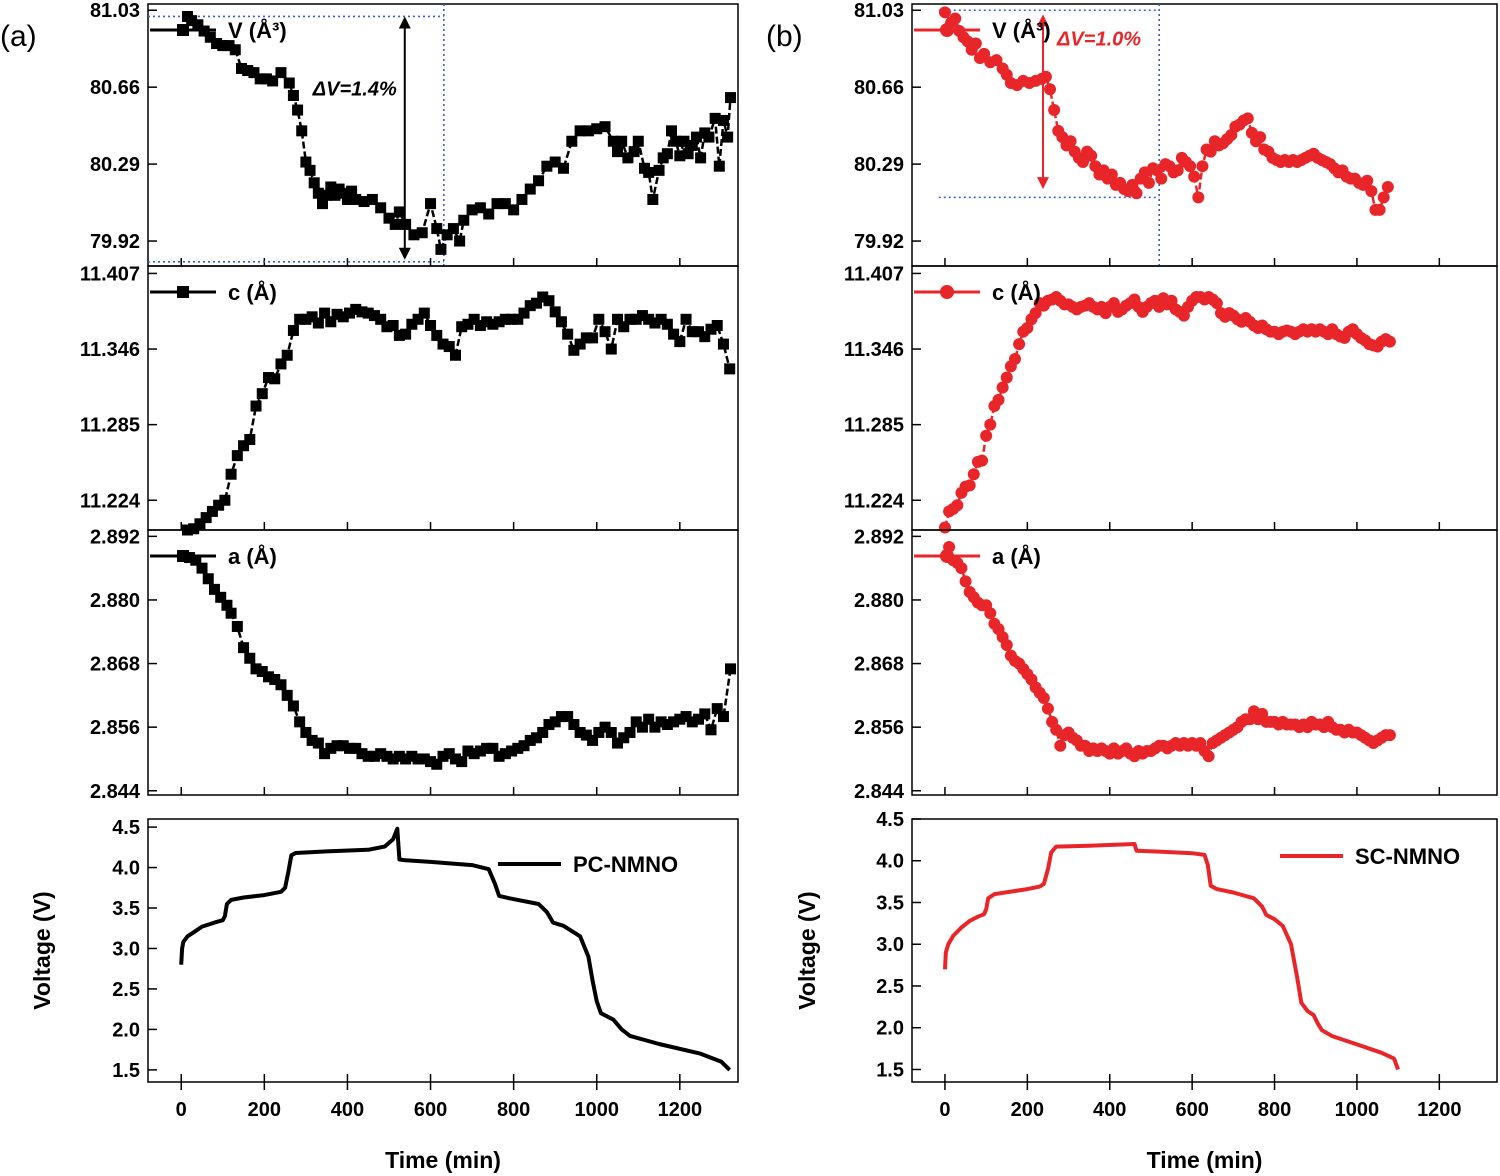 The width and height of the screenshot is (1500, 1176). What do you see at coordinates (455, 949) in the screenshot?
I see `series-line` at bounding box center [455, 949].